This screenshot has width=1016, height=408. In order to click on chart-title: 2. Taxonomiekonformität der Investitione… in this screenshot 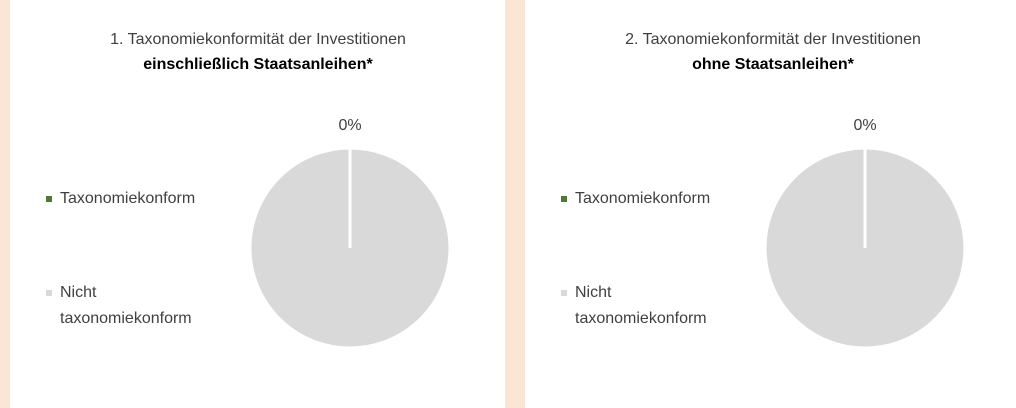, I will do `click(773, 39)`.